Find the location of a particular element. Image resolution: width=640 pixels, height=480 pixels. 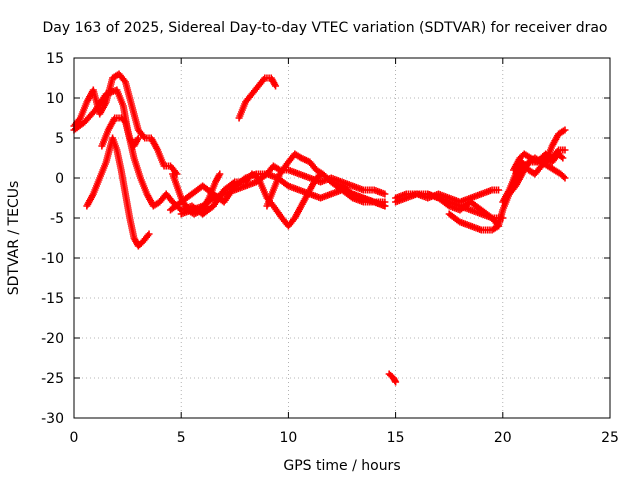

y-tick-label: 5 is located at coordinates (59, 139).